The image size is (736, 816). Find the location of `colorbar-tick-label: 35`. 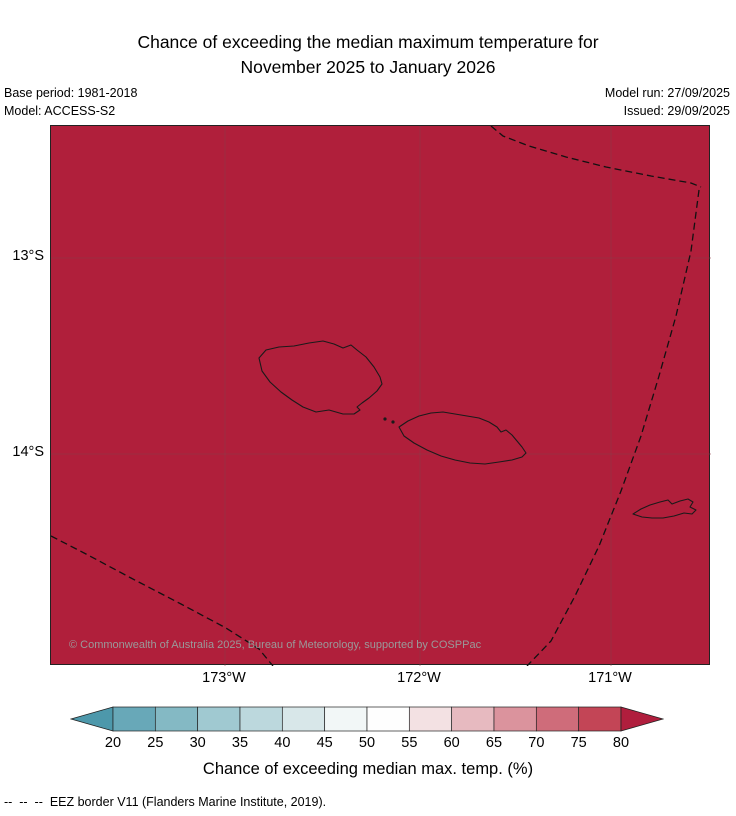

colorbar-tick-label: 35 is located at coordinates (240, 743).